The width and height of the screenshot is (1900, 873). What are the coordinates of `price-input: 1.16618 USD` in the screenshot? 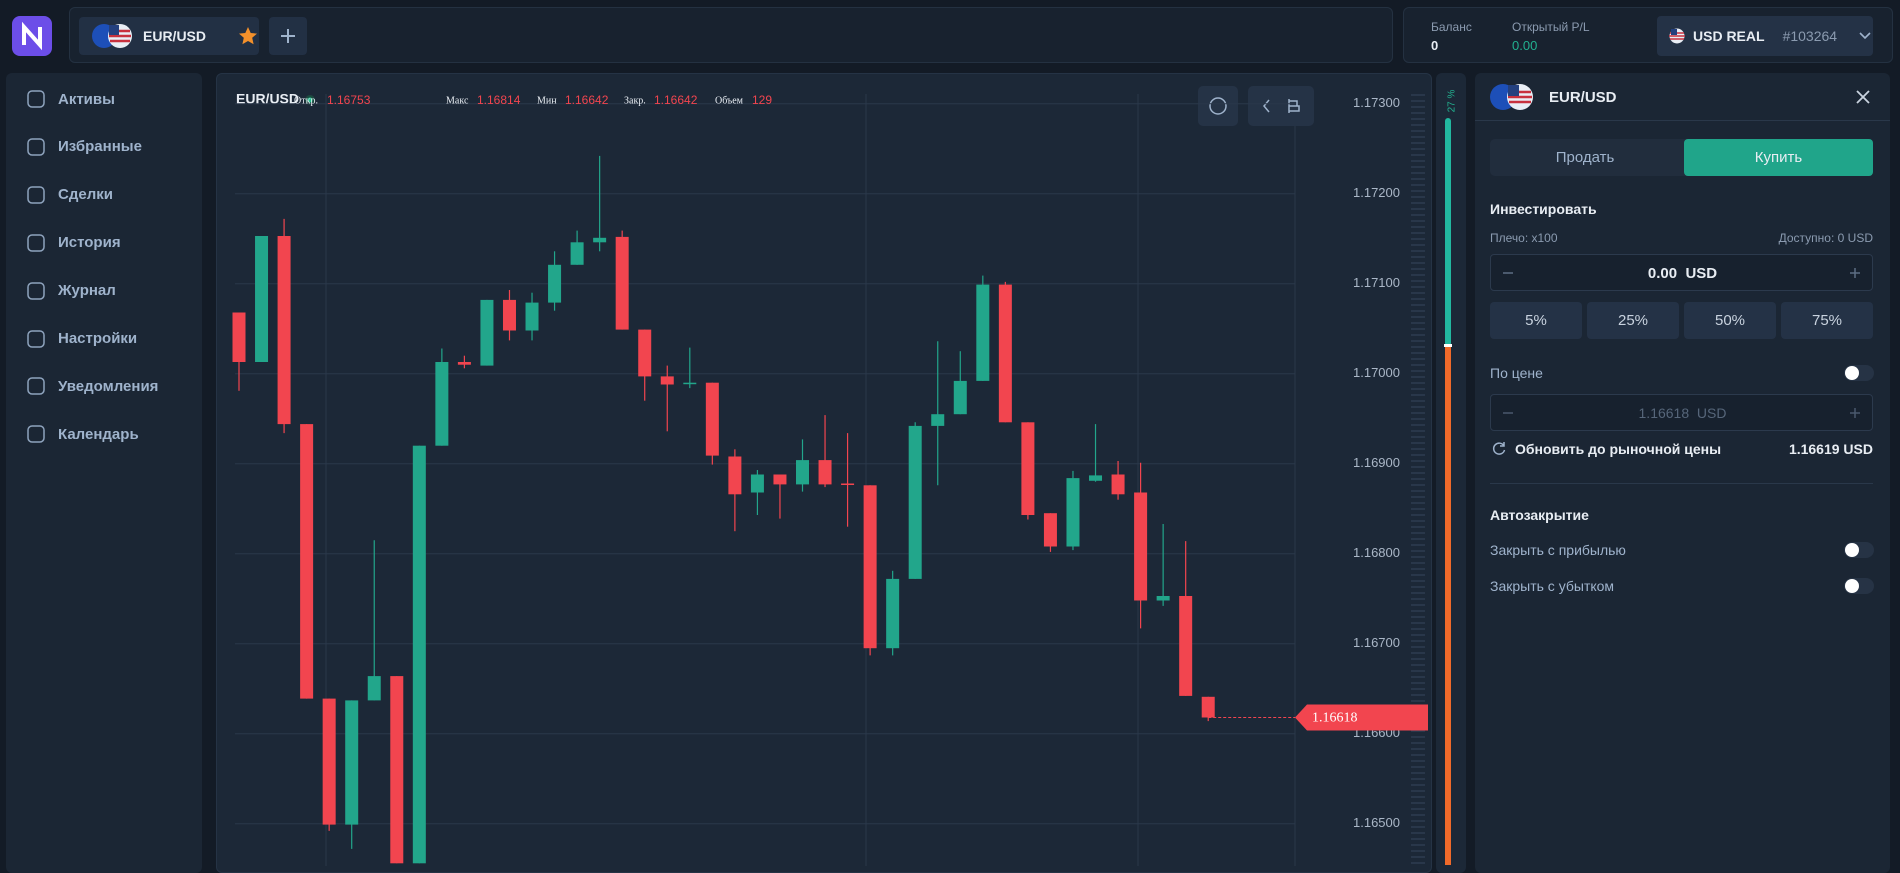 It's located at (1682, 413).